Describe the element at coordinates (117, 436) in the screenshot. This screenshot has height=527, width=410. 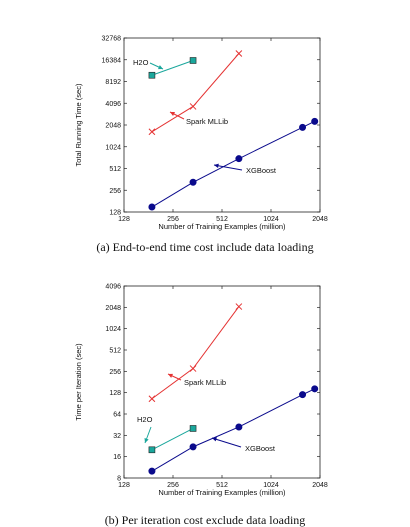
I see `y-tick-label: 32` at that location.